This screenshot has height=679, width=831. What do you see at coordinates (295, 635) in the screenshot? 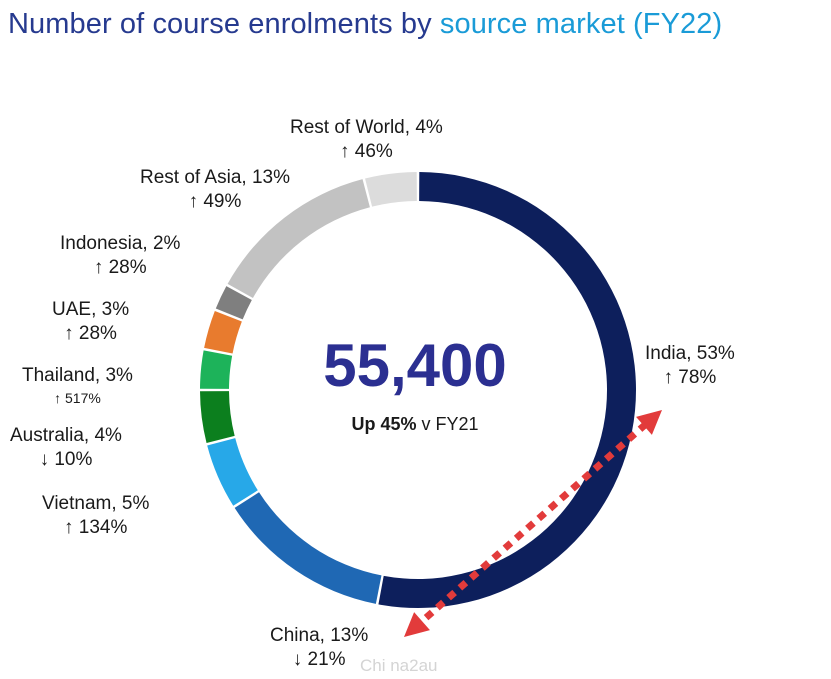
I see `label-china-name: China` at bounding box center [295, 635].